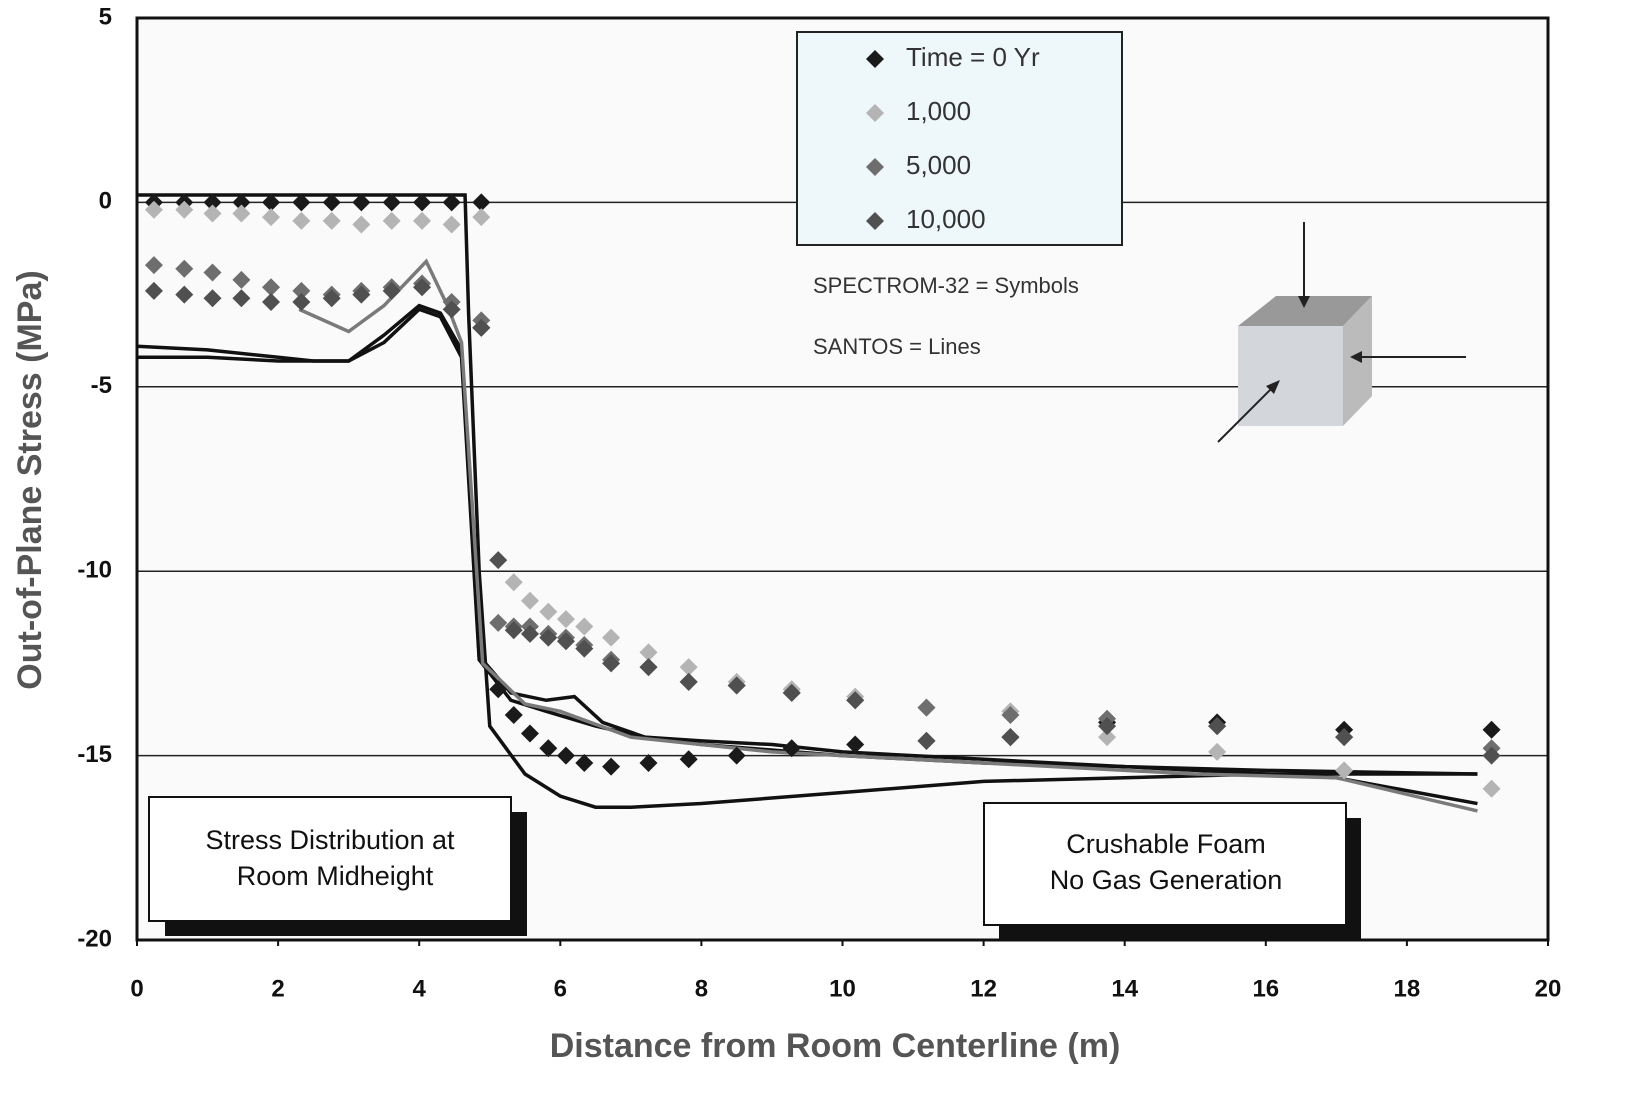 The width and height of the screenshot is (1629, 1113). I want to click on legend-label: 5,000, so click(938, 165).